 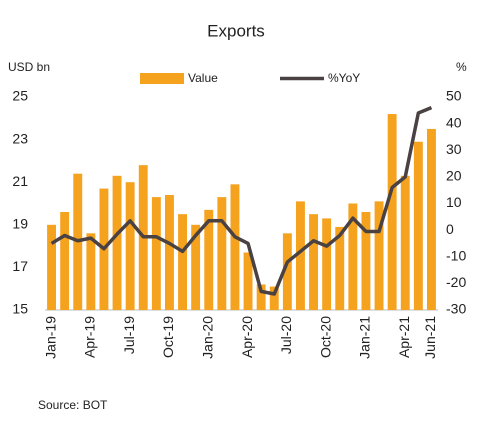 What do you see at coordinates (454, 176) in the screenshot?
I see `y2-tick-label: 20` at bounding box center [454, 176].